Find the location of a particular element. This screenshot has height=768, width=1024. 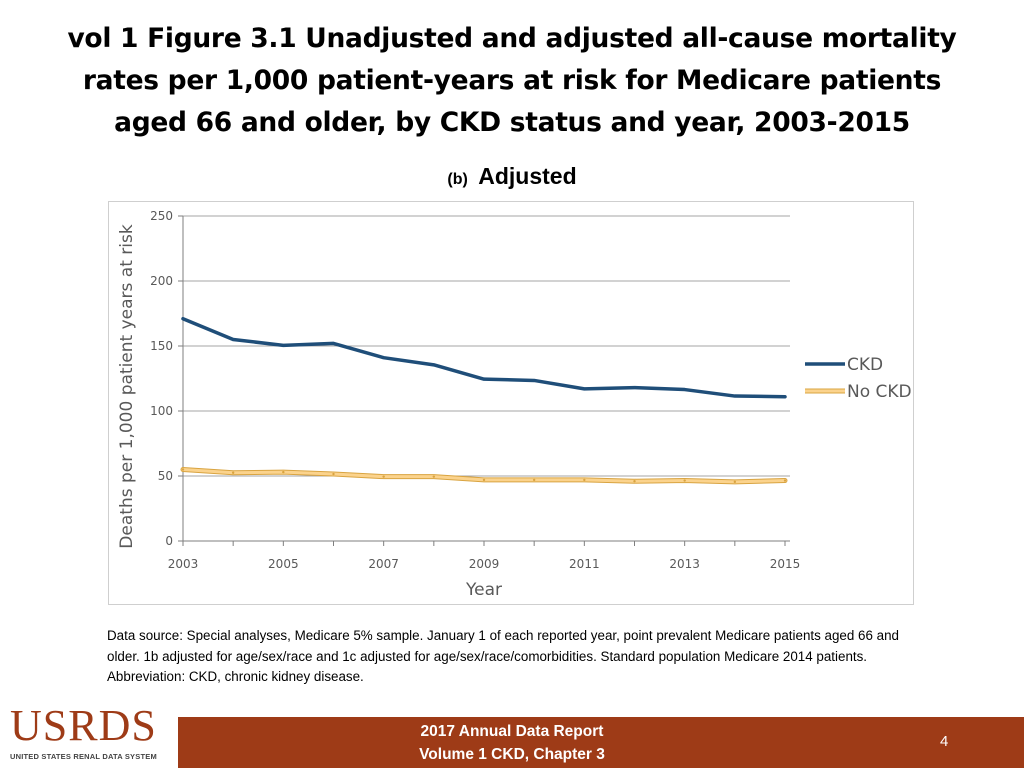

point-no-ckd-2009 is located at coordinates (484, 480).